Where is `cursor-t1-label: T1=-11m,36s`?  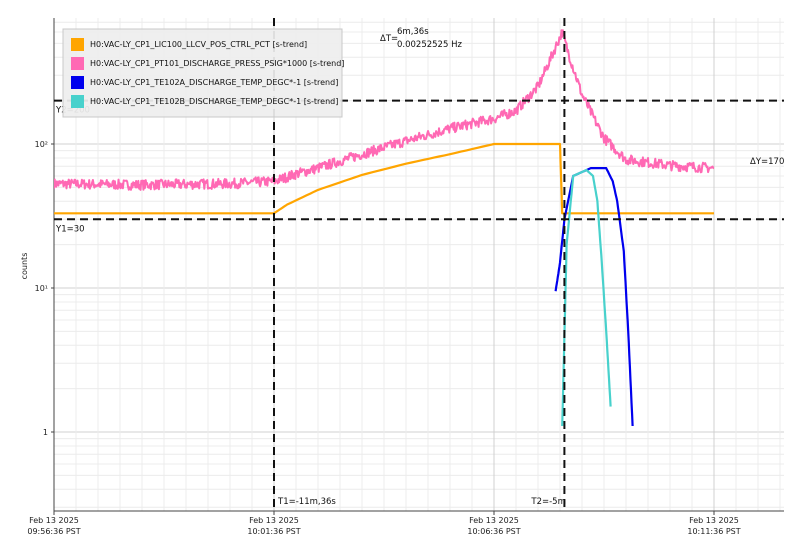
cursor-t1-label: T1=-11m,36s is located at coordinates (306, 502).